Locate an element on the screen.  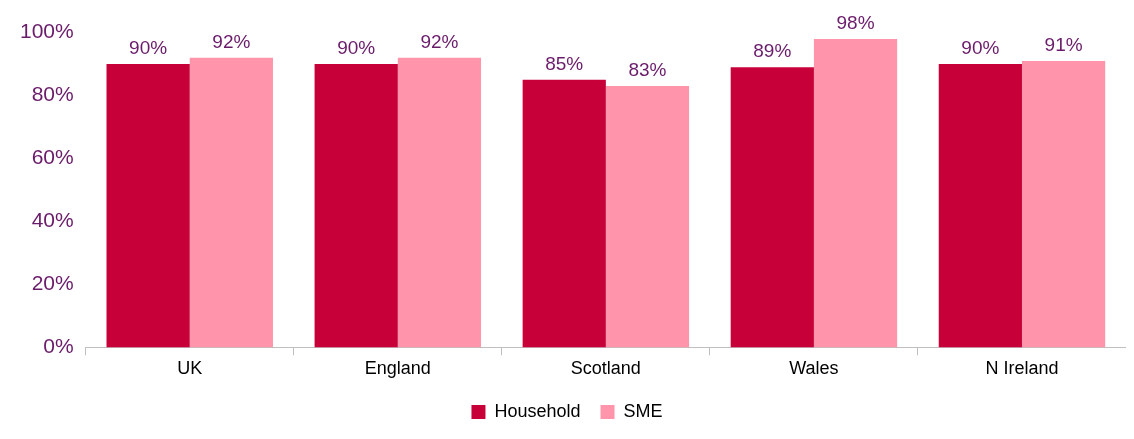
legend-label: Household is located at coordinates (537, 410).